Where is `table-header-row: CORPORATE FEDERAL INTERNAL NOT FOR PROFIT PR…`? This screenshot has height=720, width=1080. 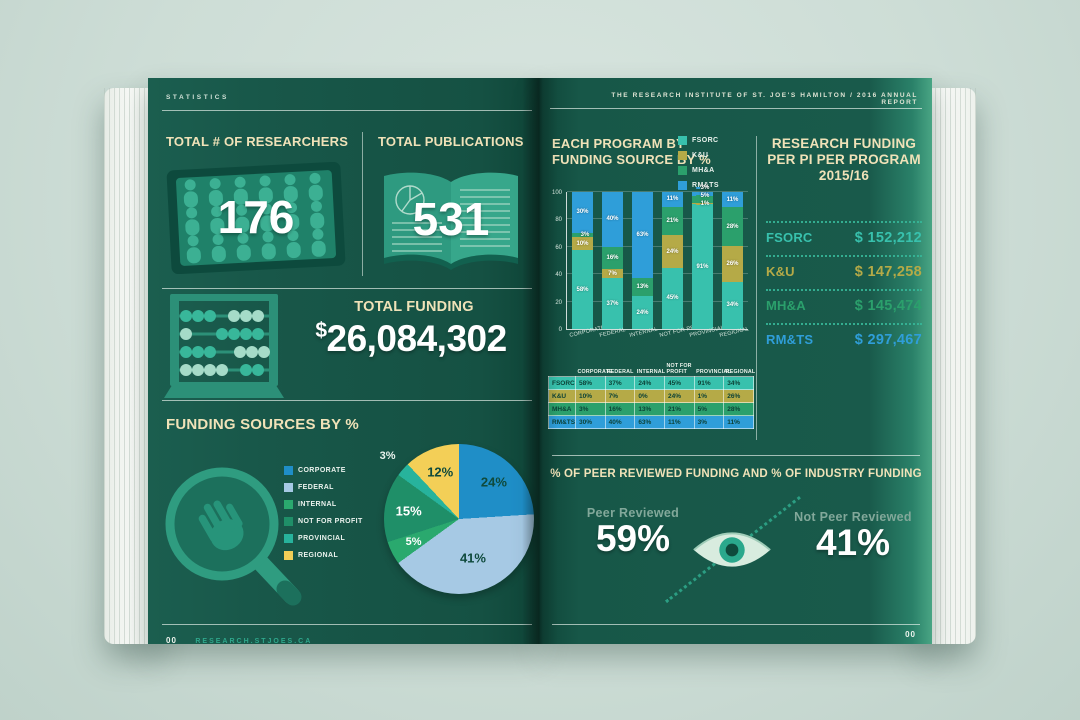 table-header-row: CORPORATE FEDERAL INTERNAL NOT FOR PROFIT PR… is located at coordinates (652, 369).